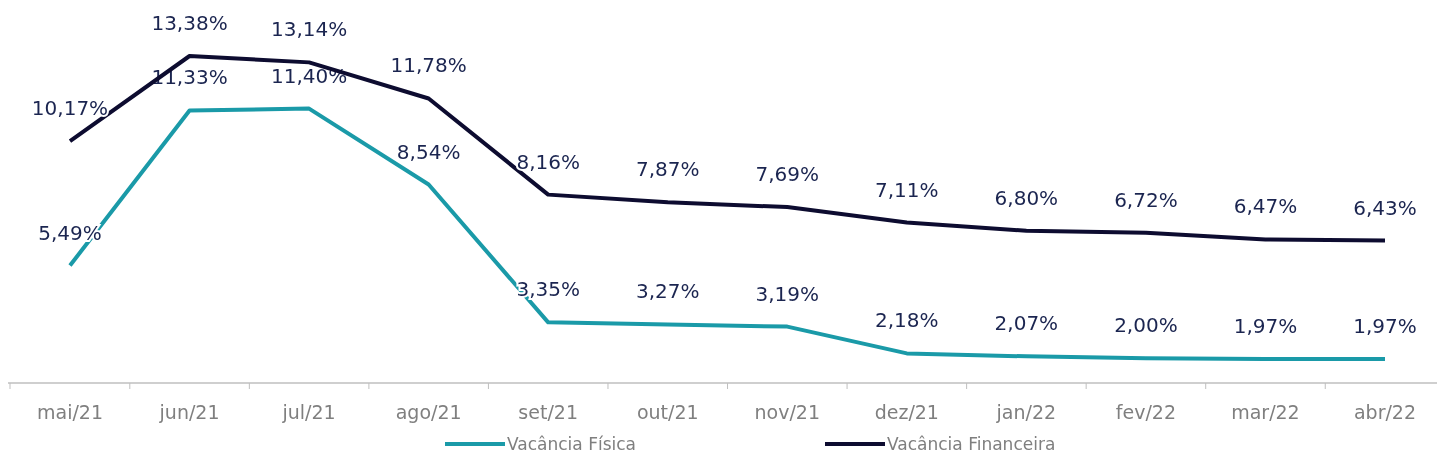 The image size is (1437, 457). What do you see at coordinates (1146, 199) in the screenshot?
I see `data-label: 6,72%` at bounding box center [1146, 199].